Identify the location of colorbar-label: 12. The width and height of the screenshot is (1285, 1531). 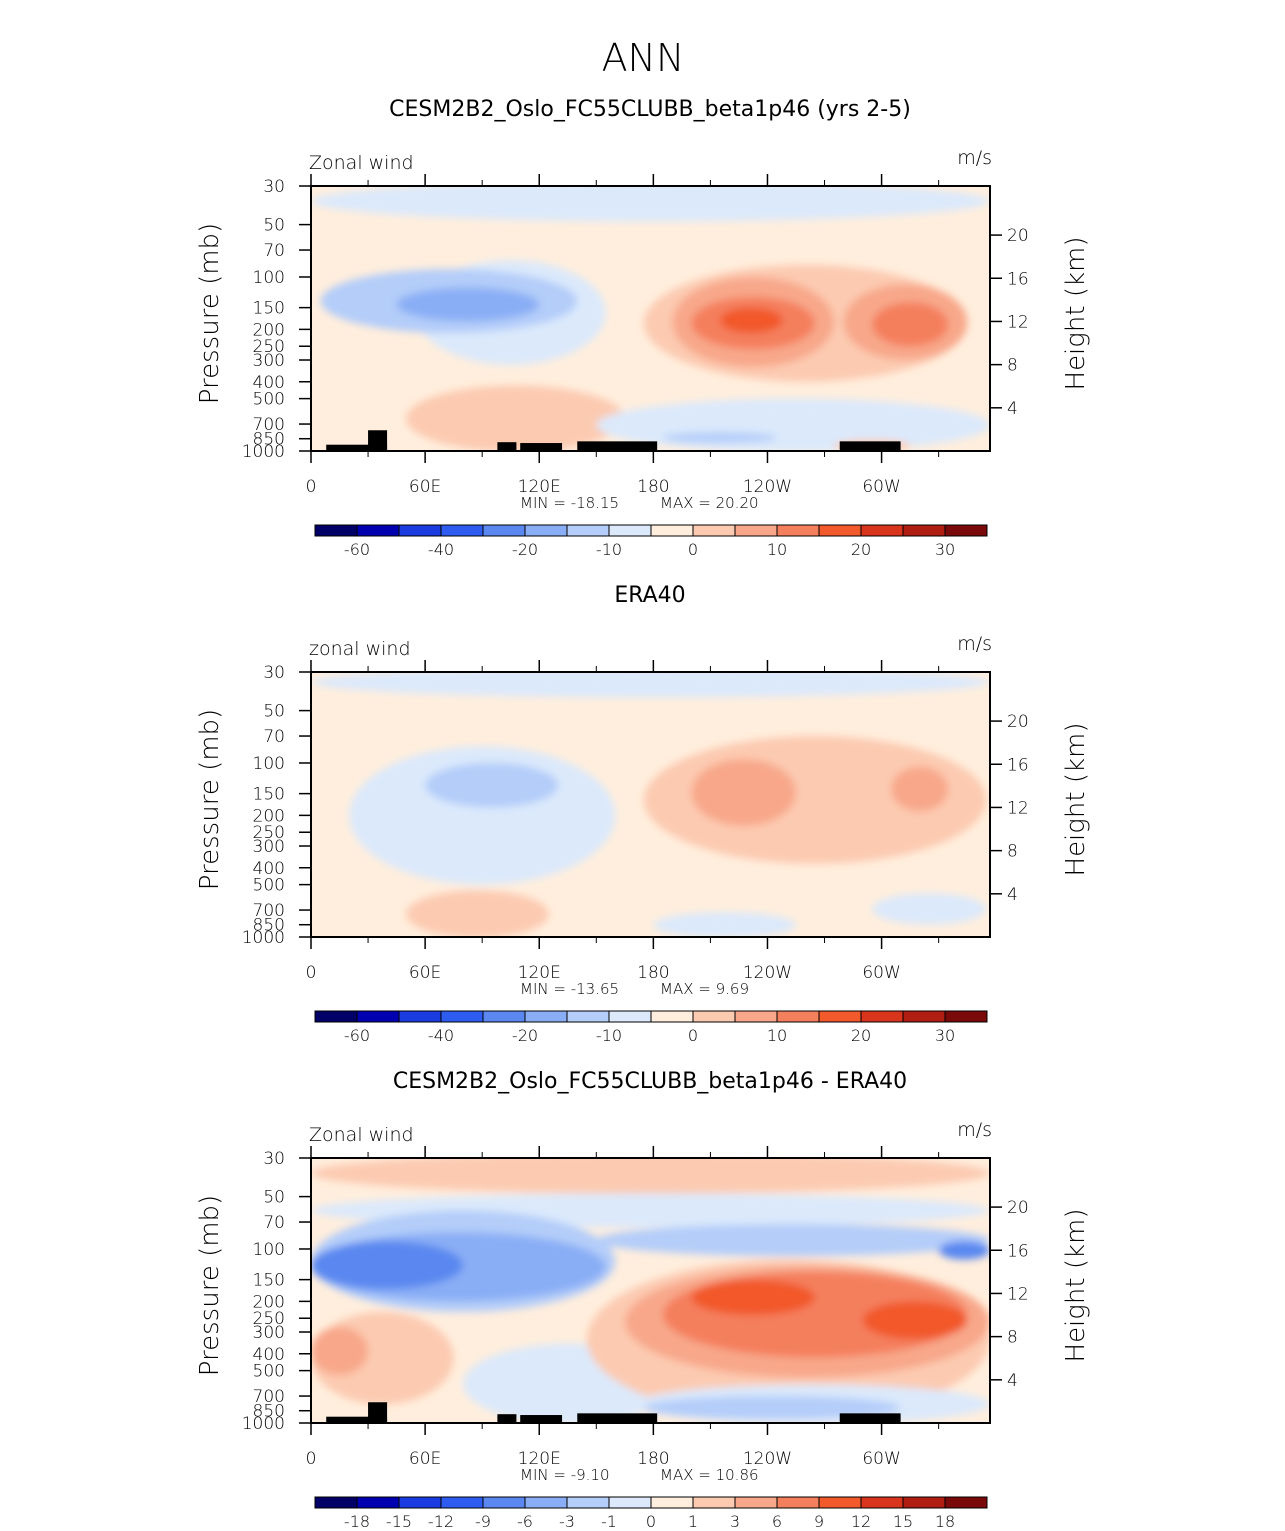
(861, 1521).